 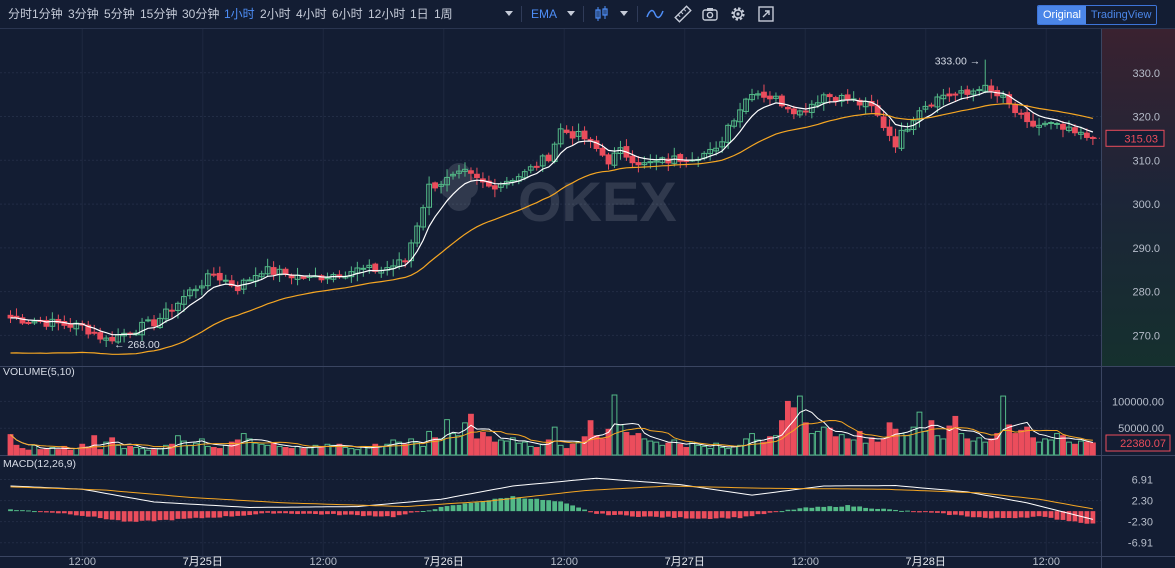 I want to click on interval-11-button: 1日, so click(x=419, y=14).